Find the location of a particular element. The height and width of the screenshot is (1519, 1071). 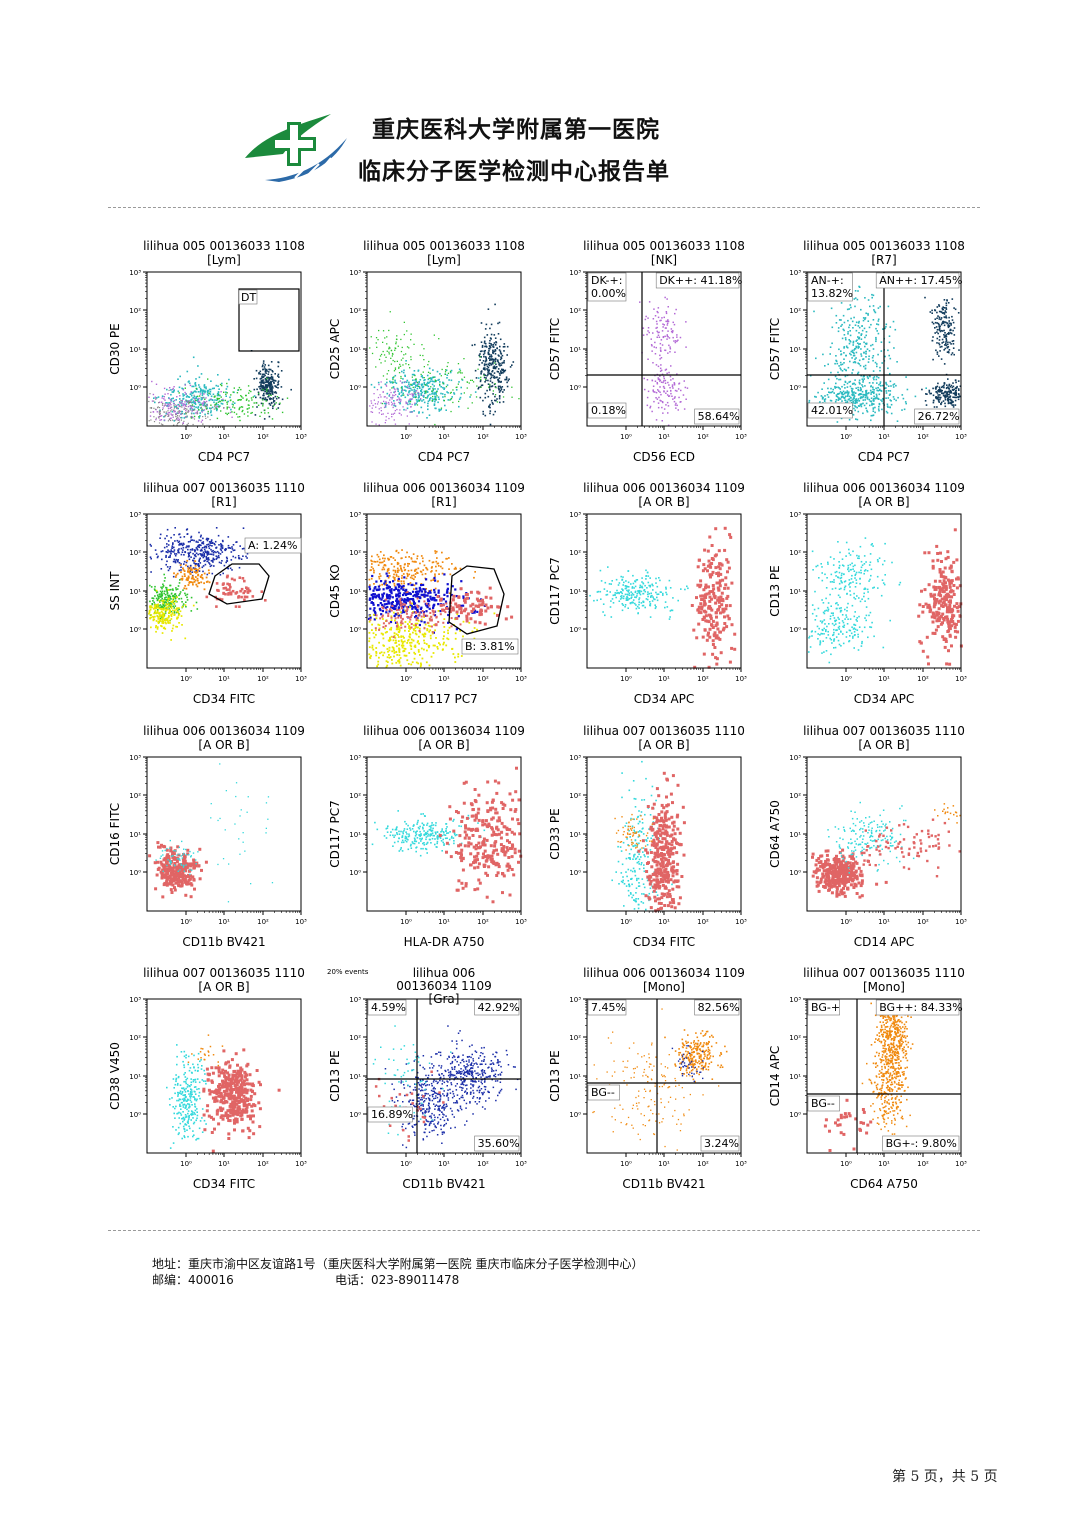

x-axis-label: CD4 PC7 is located at coordinates (224, 457).